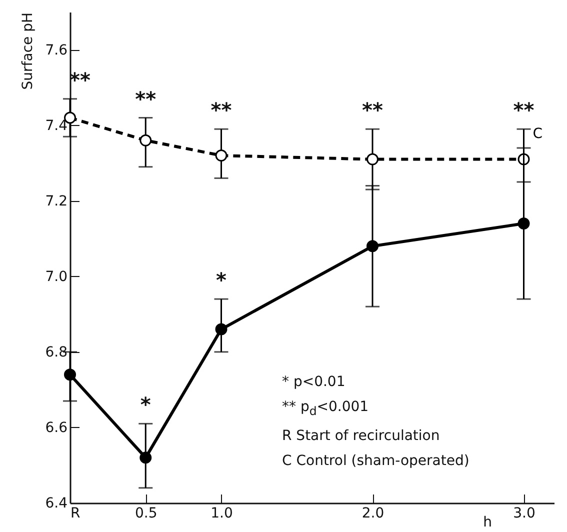  I want to click on y-tick-label: 6.8, so click(56, 352).